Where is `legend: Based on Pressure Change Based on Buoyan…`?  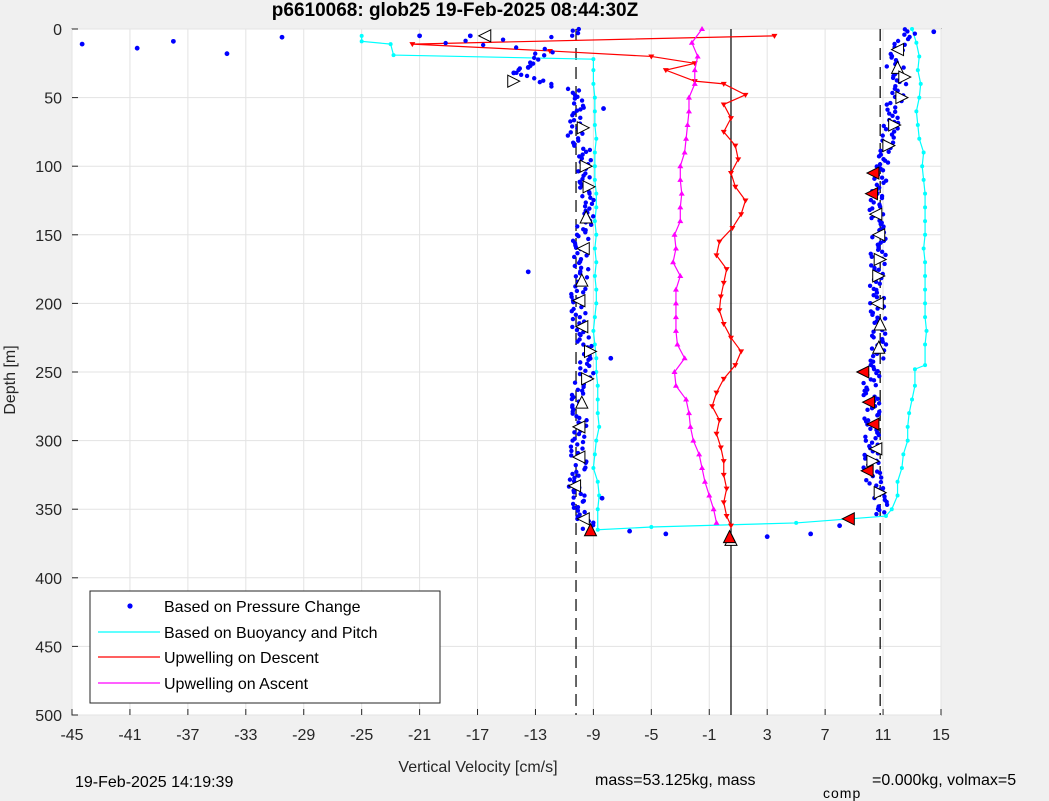 legend: Based on Pressure Change Based on Buoyan… is located at coordinates (265, 647).